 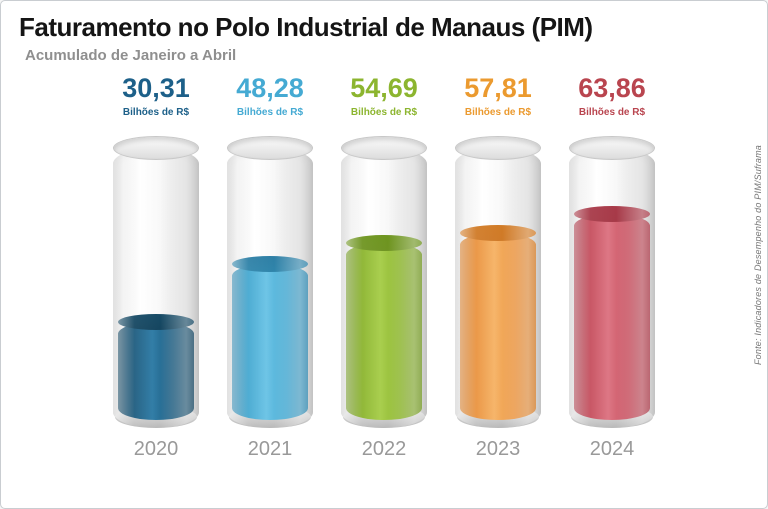 I want to click on cylinder-2022, so click(x=384, y=281).